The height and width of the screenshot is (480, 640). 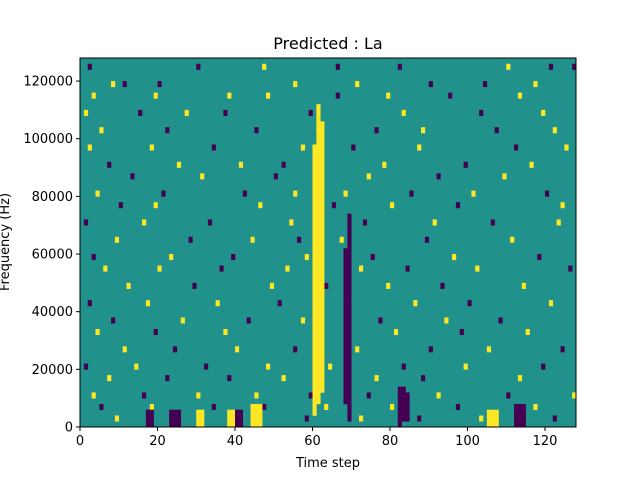 I want to click on y-tick-label: 120000, so click(x=48, y=82).